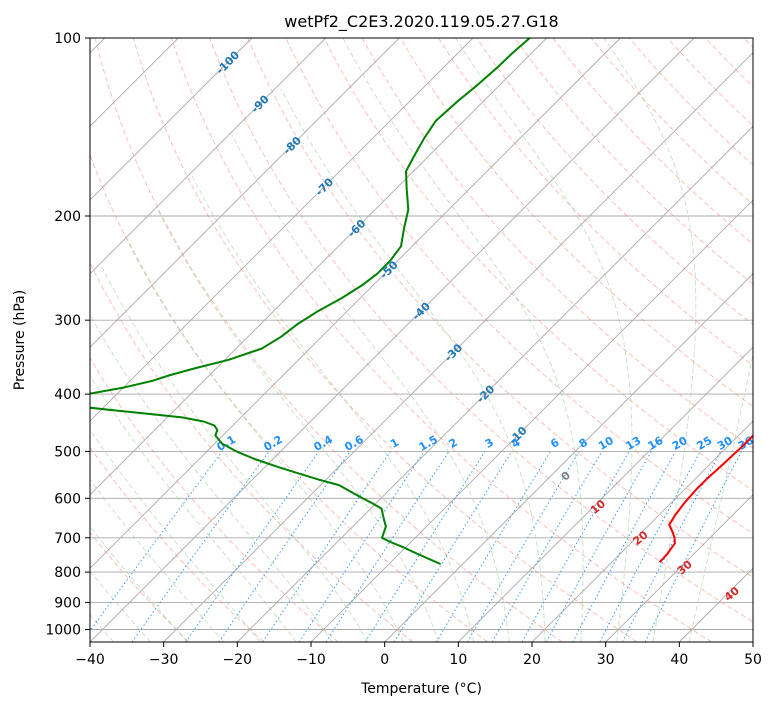 Image resolution: width=775 pixels, height=708 pixels. What do you see at coordinates (421, 310) in the screenshot?
I see `isotherm-label: -40` at bounding box center [421, 310].